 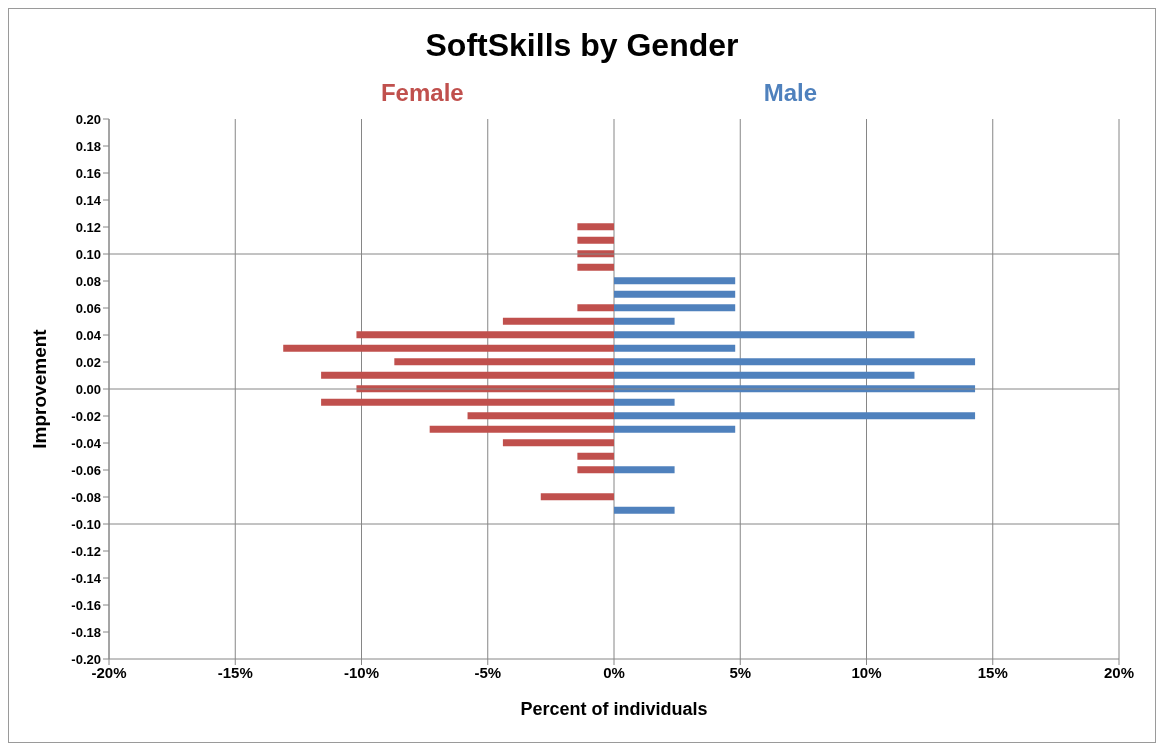 What do you see at coordinates (614, 672) in the screenshot?
I see `x-tick-label: 0%` at bounding box center [614, 672].